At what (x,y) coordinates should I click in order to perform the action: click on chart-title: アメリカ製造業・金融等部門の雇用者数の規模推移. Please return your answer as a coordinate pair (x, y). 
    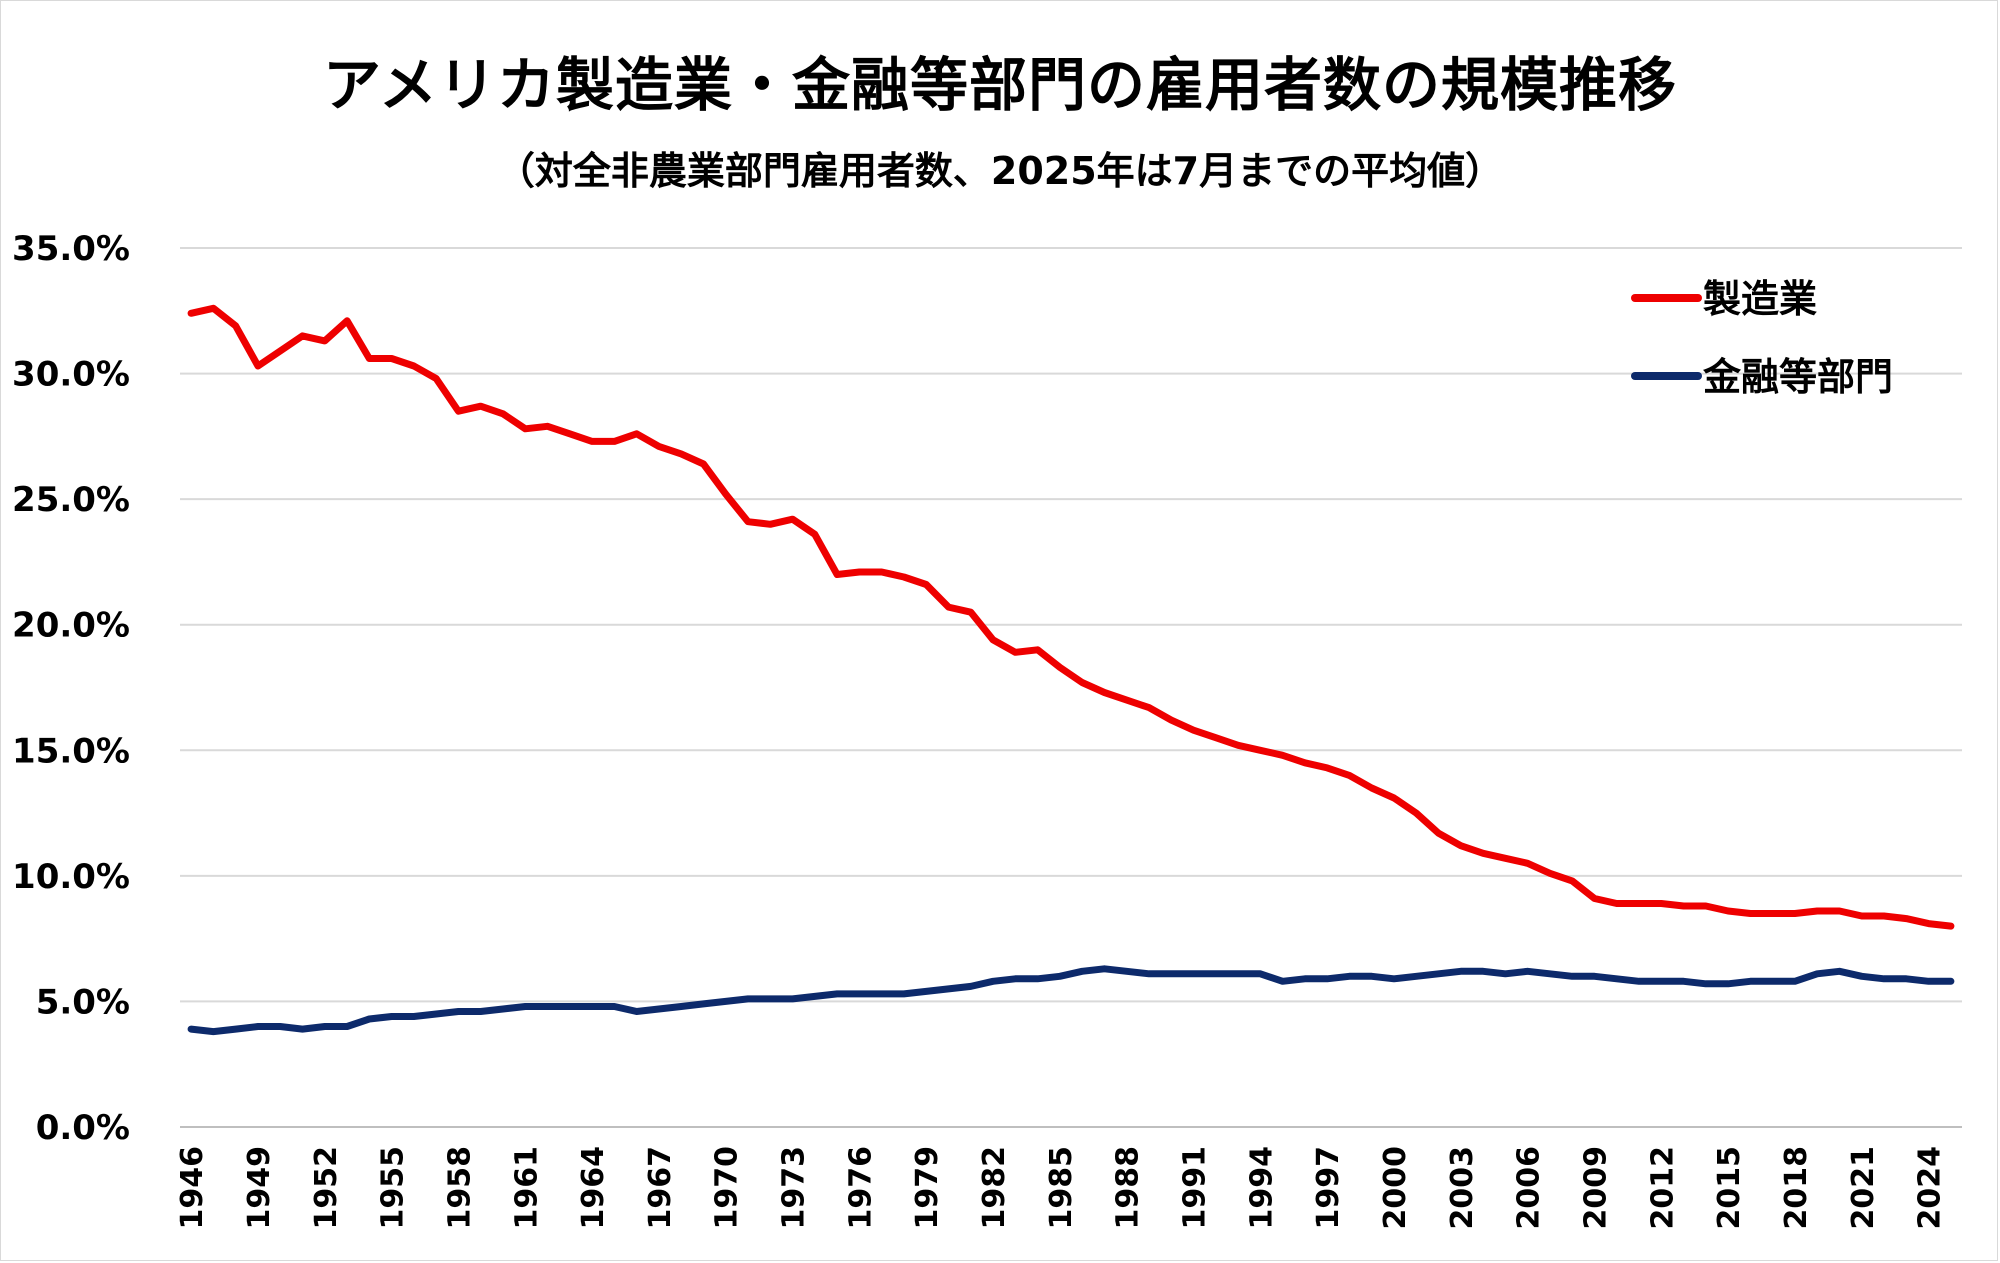
    Looking at the image, I should click on (1000, 85).